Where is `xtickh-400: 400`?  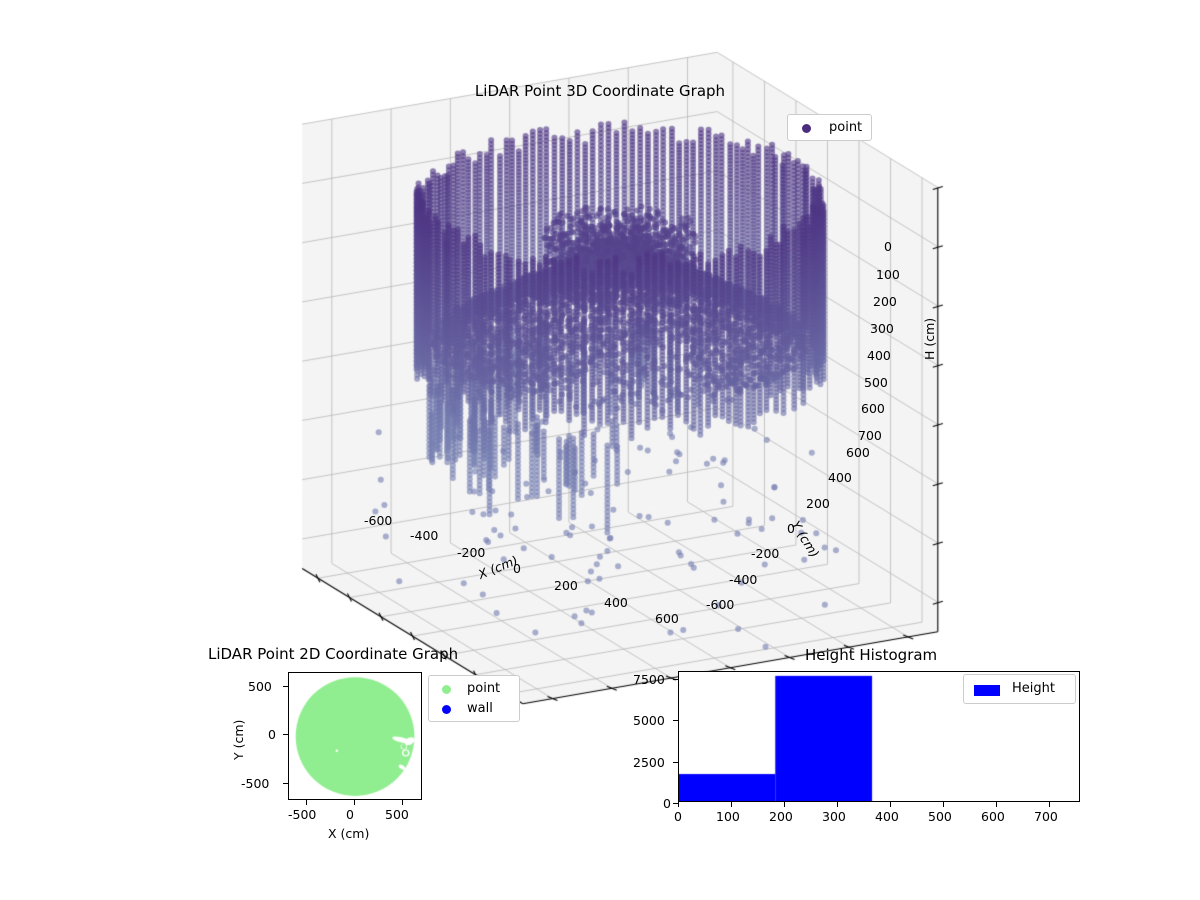
xtickh-400: 400 is located at coordinates (887, 816).